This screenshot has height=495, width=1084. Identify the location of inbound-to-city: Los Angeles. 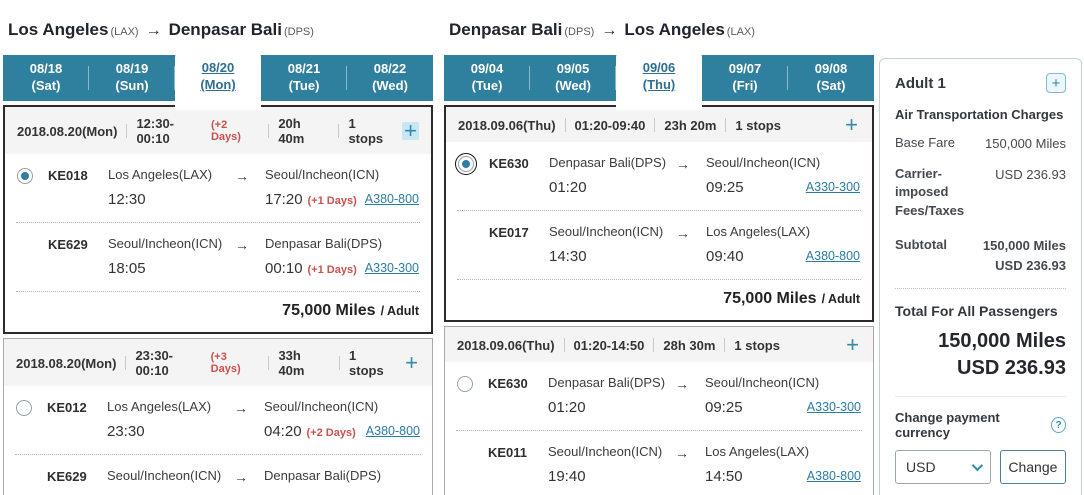
(674, 29).